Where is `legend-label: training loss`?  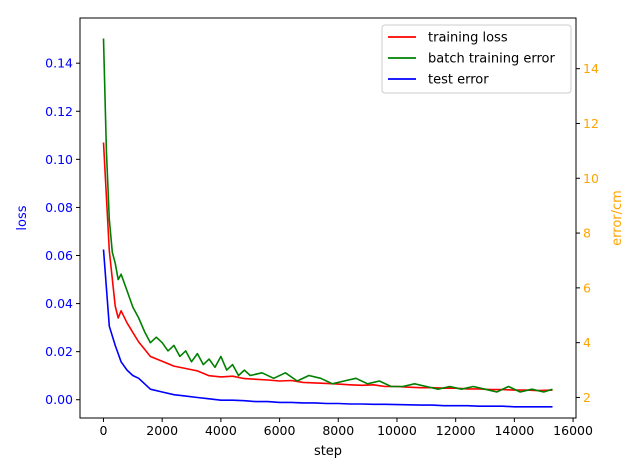
legend-label: training loss is located at coordinates (468, 38).